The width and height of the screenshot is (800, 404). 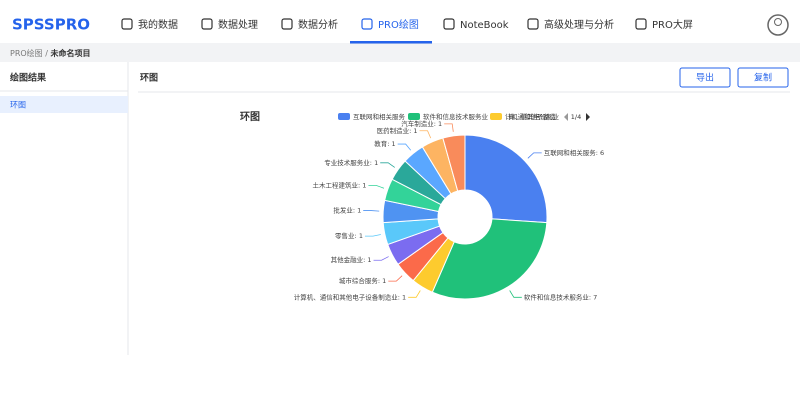 What do you see at coordinates (778, 22) in the screenshot?
I see `avatar-head` at bounding box center [778, 22].